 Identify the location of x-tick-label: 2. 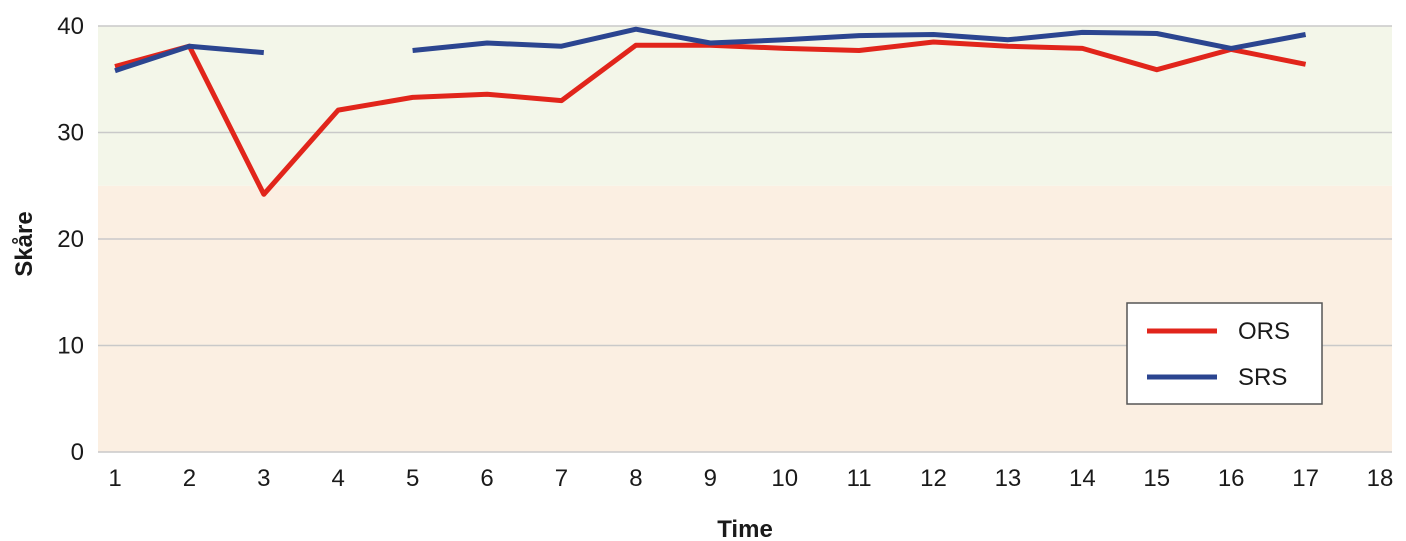
(189, 478).